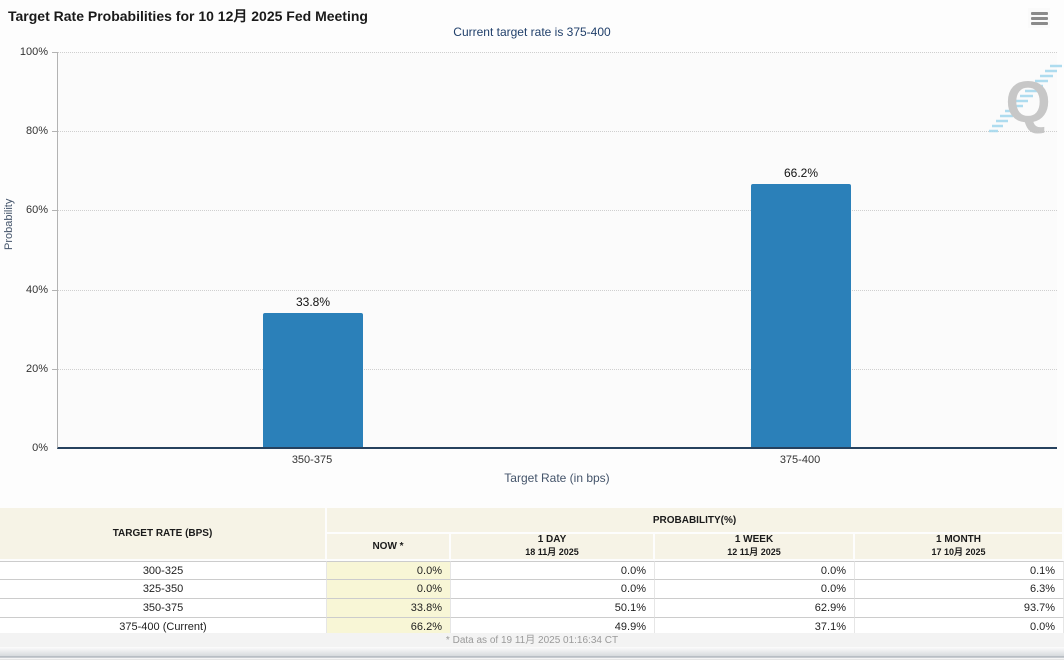 The image size is (1064, 660). I want to click on column-header-1-month: 1 MONTH 17 10月 2025, so click(959, 547).